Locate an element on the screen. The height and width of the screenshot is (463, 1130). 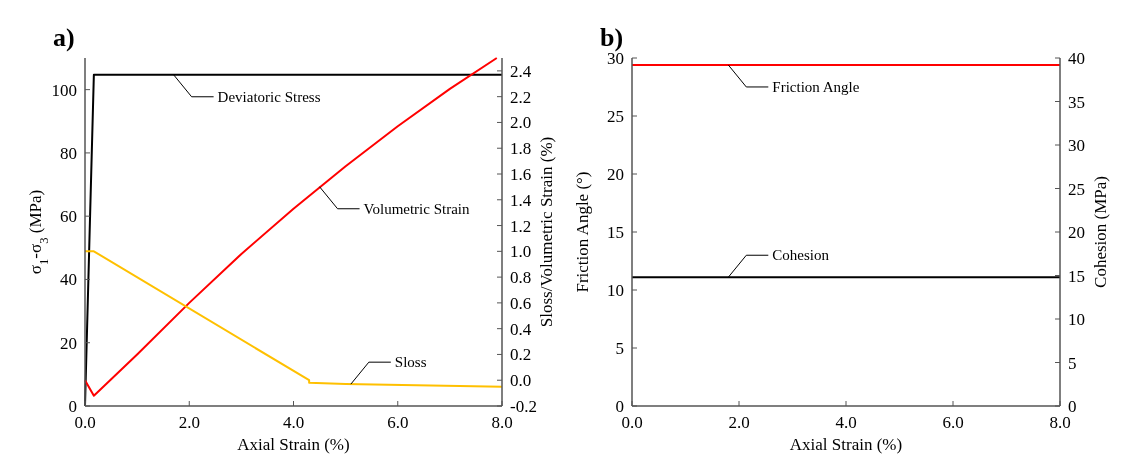
y-tick-label: 15 is located at coordinates (615, 232).